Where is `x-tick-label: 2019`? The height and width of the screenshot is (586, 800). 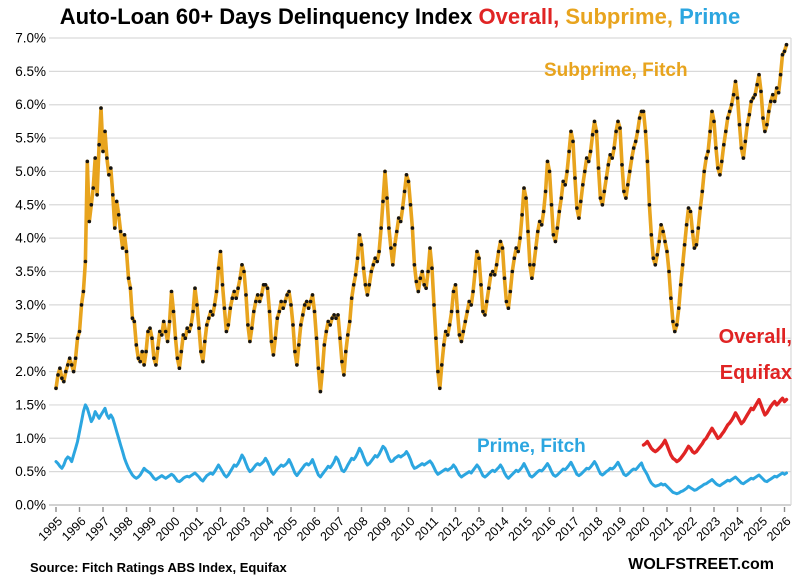 x-tick-label: 2019 is located at coordinates (615, 529).